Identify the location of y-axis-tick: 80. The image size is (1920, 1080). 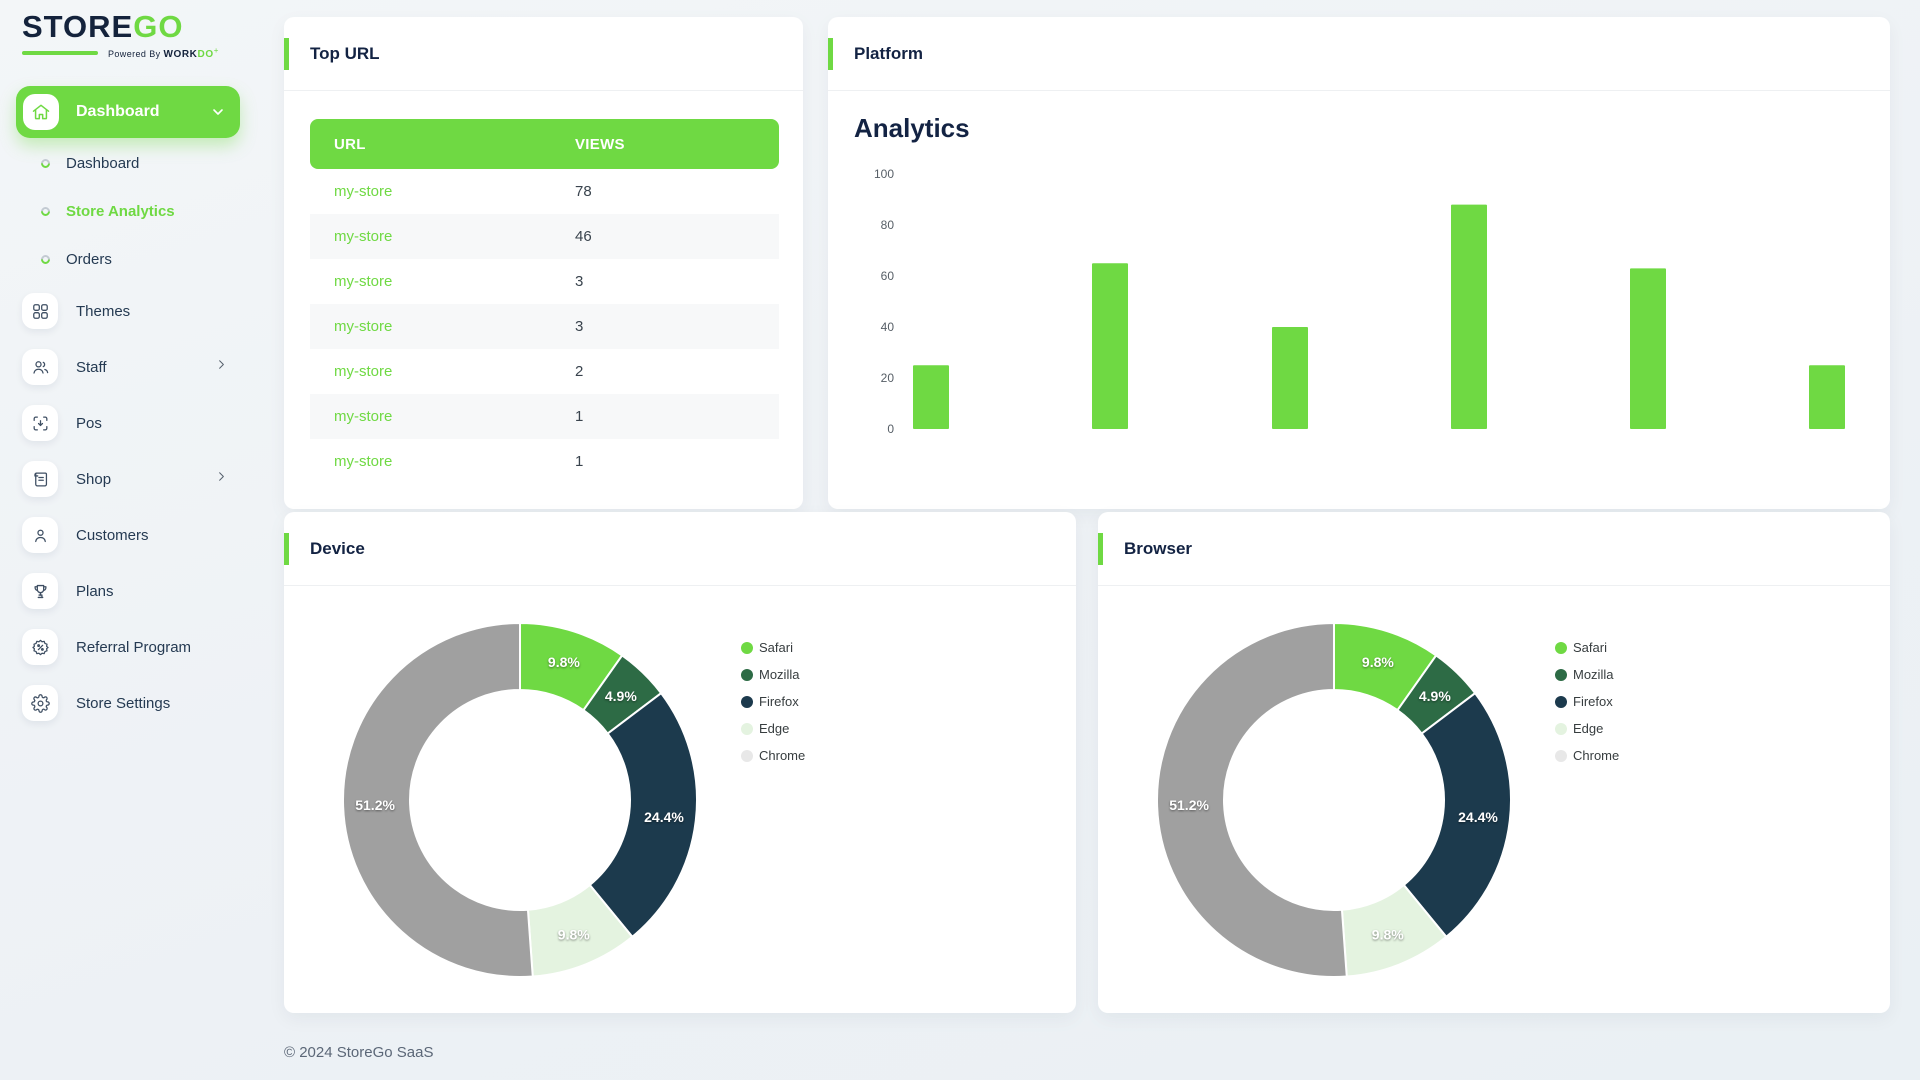
(888, 225).